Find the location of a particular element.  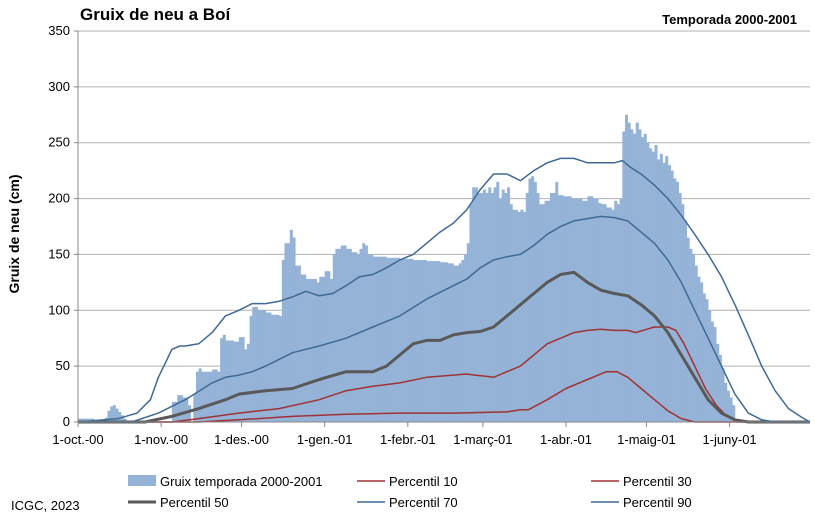

legend-label: Gruix temporada 2000-2001 is located at coordinates (241, 481).